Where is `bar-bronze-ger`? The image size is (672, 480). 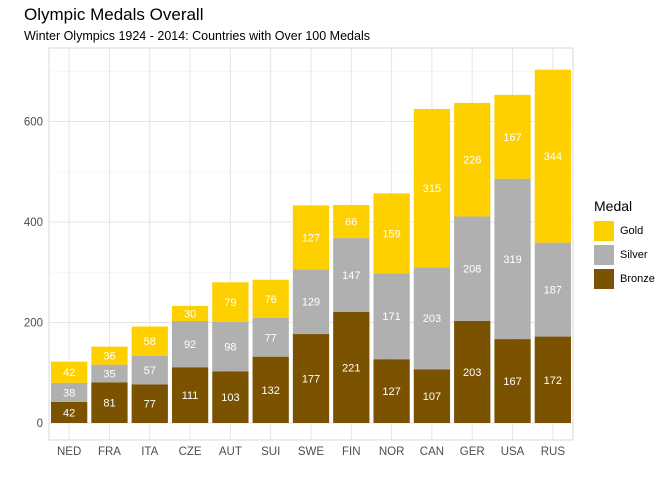
bar-bronze-ger is located at coordinates (472, 371).